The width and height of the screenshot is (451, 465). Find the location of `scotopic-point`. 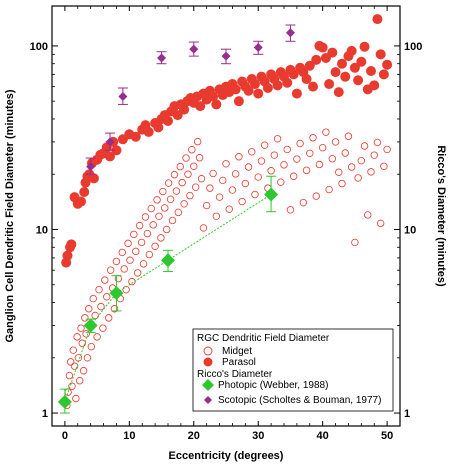

scotopic-point is located at coordinates (226, 56).